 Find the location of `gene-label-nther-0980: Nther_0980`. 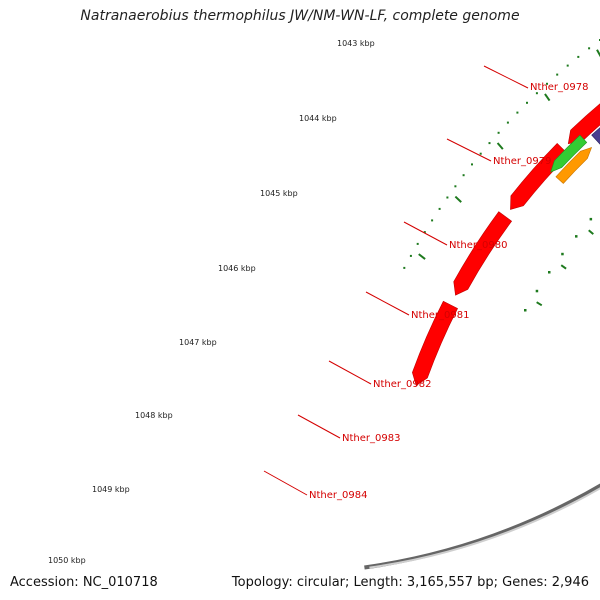

gene-label-nther-0980: Nther_0980 is located at coordinates (478, 245).